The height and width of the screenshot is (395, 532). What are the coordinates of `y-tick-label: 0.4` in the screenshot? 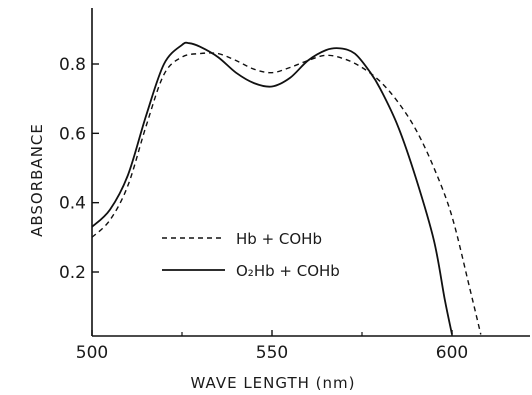 It's located at (72, 204).